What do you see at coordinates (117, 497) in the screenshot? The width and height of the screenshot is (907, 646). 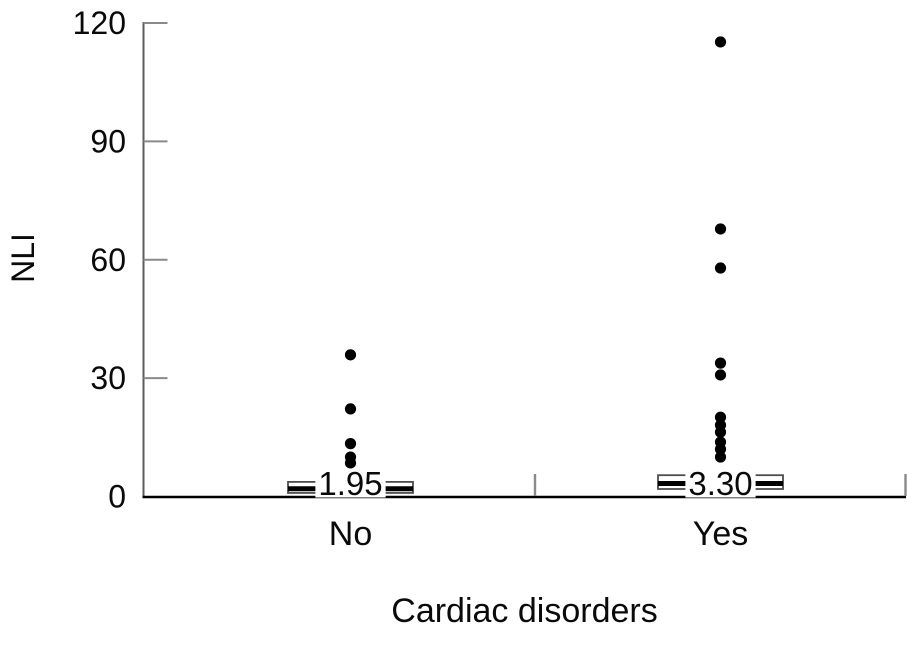 I see `y-tick-label: 0` at bounding box center [117, 497].